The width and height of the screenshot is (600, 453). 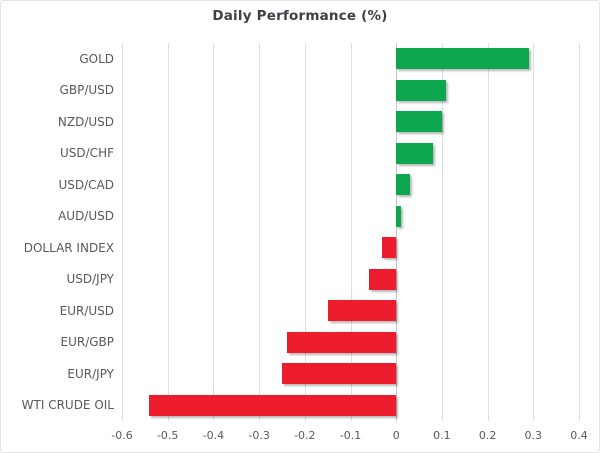 I want to click on bar-gold, so click(x=462, y=59).